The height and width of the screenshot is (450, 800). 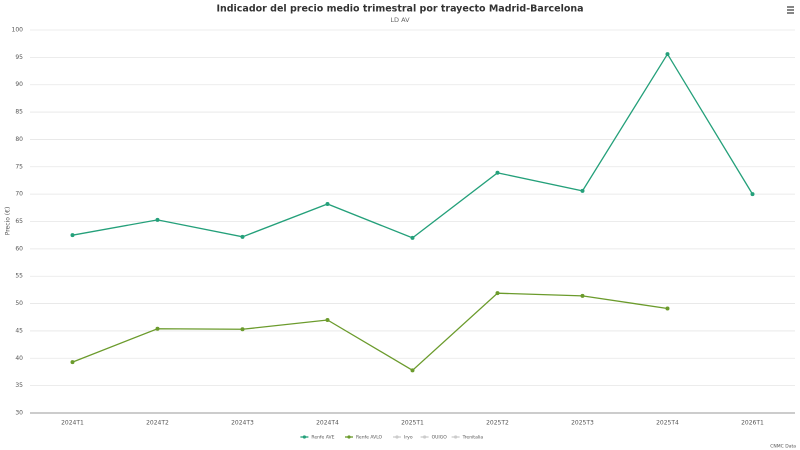 What do you see at coordinates (752, 423) in the screenshot?
I see `x-tick-label: 2026T1` at bounding box center [752, 423].